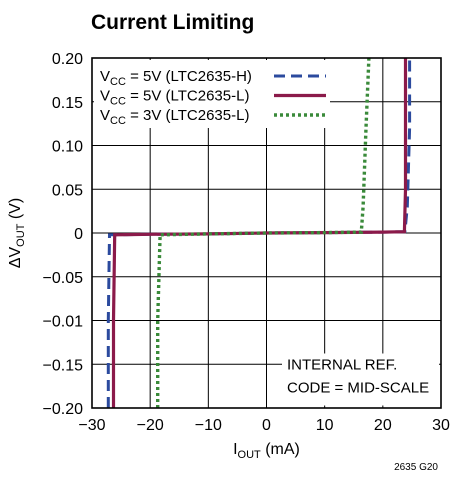 This screenshot has height=477, width=453. I want to click on y-tick-label: 0.10, so click(67, 147).